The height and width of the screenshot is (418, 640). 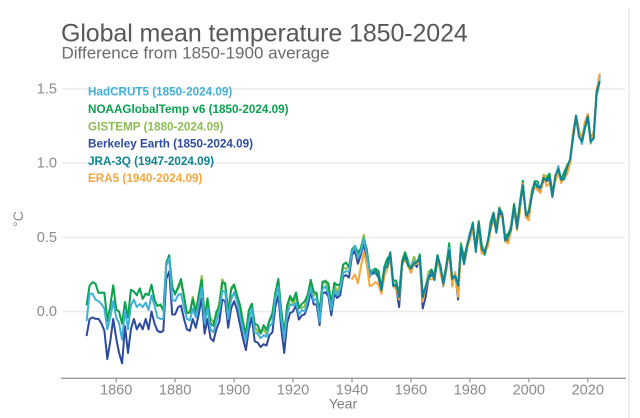 I want to click on svg-text: 1860, so click(x=116, y=391).